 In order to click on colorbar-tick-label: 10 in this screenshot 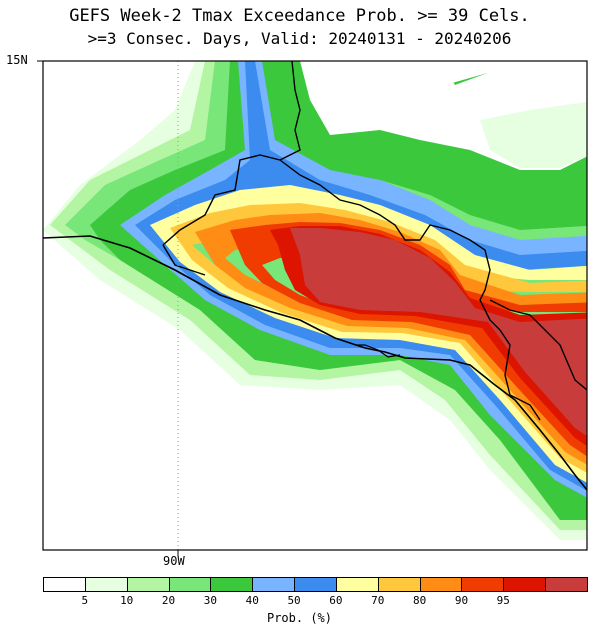, I will do `click(127, 600)`.